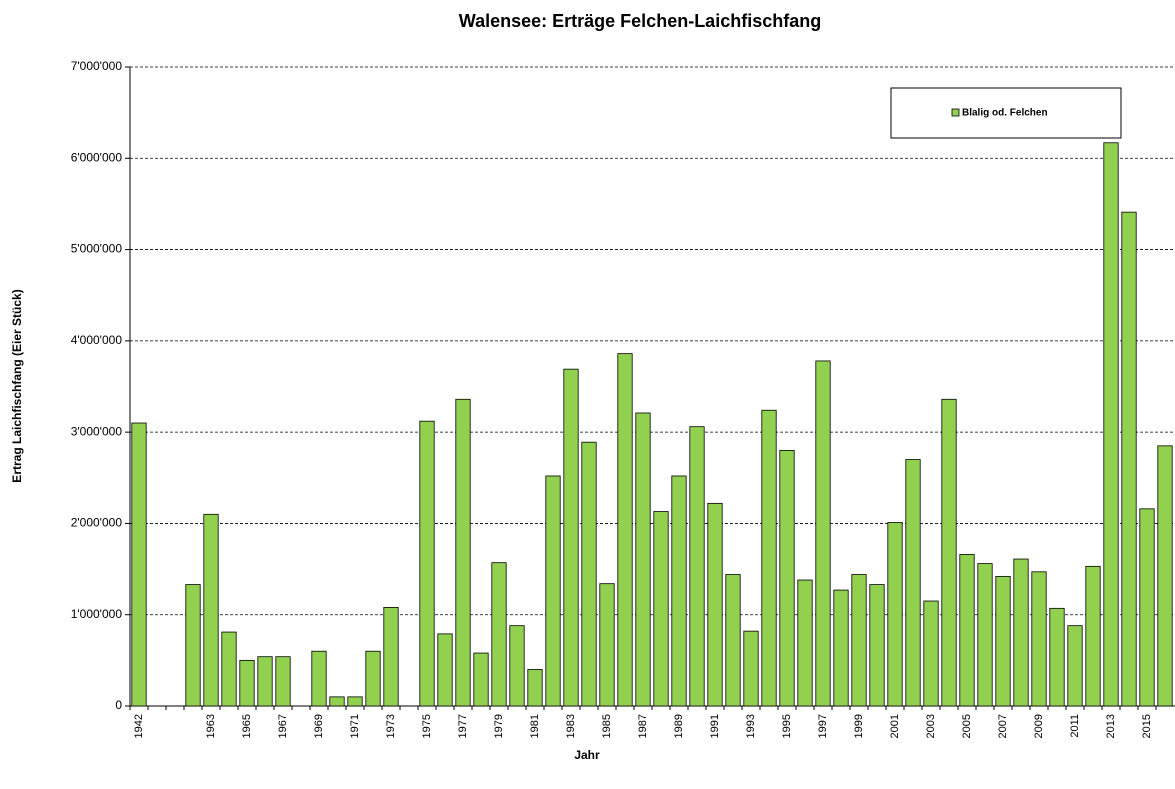 The height and width of the screenshot is (789, 1175). What do you see at coordinates (1003, 726) in the screenshot?
I see `x-tick-label: 2007` at bounding box center [1003, 726].